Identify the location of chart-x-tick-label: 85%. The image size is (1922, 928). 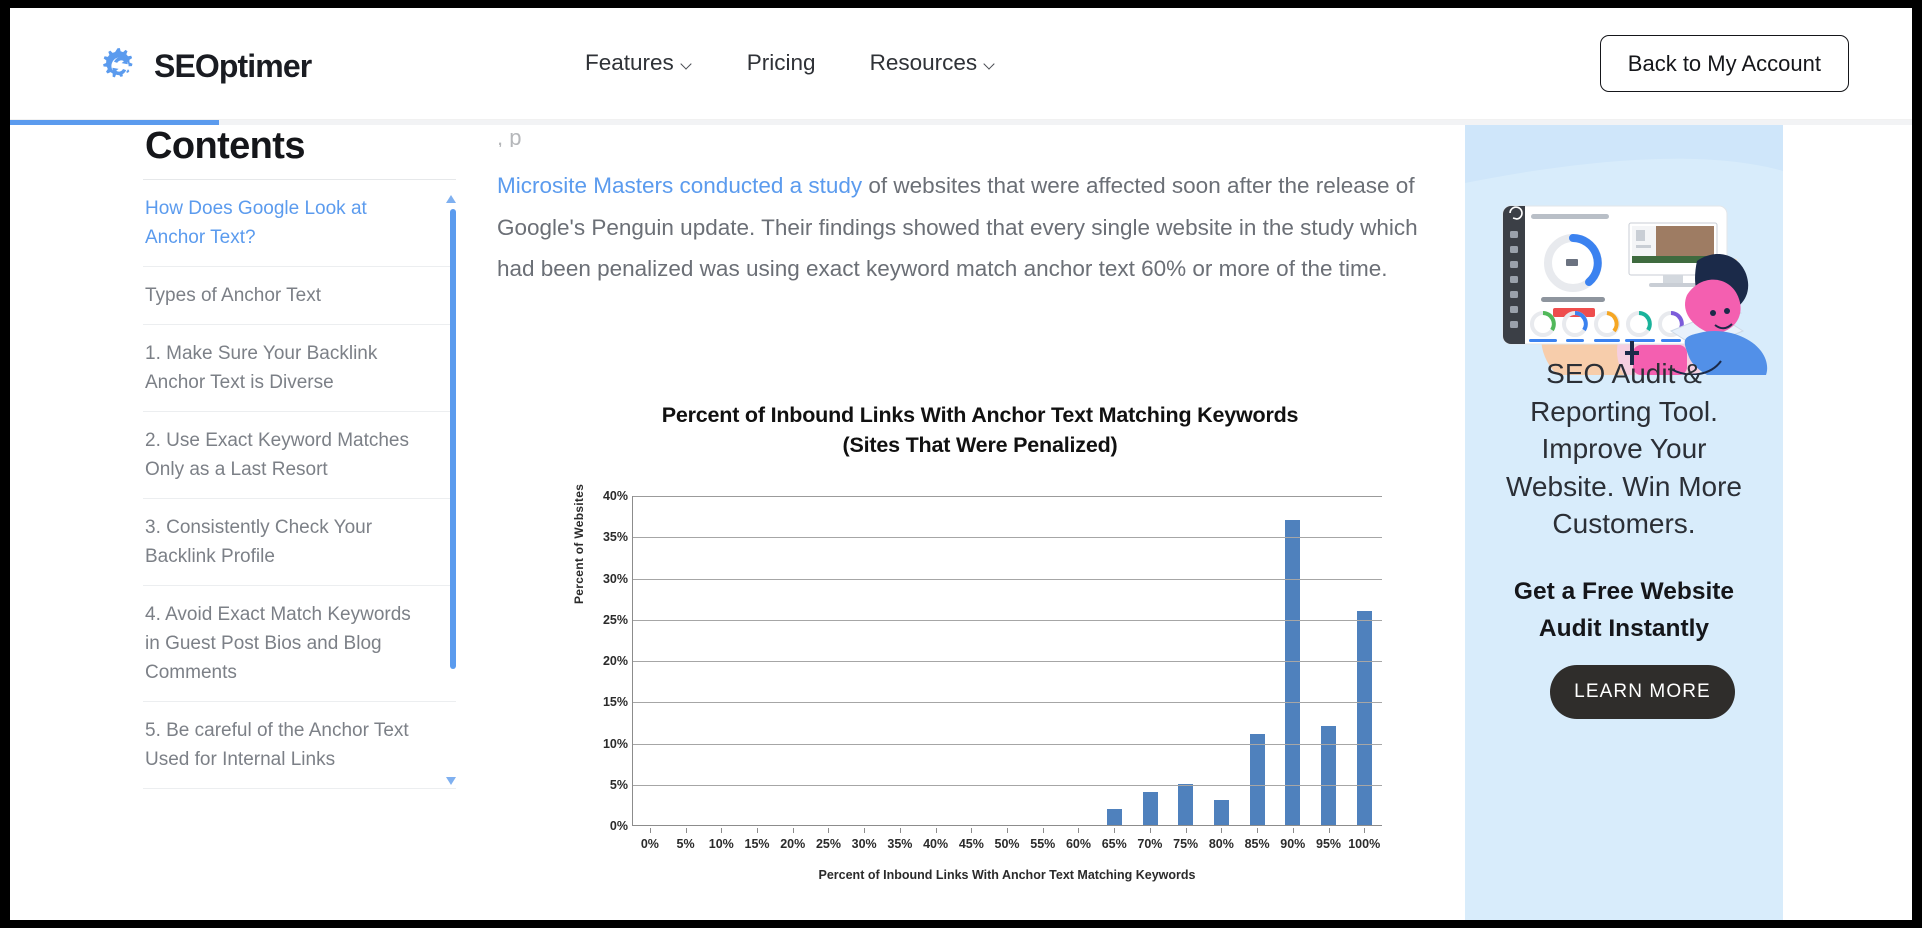
(1257, 844).